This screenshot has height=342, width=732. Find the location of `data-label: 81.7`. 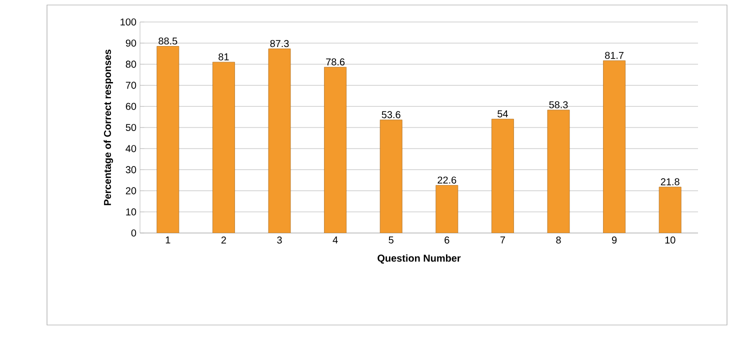

data-label: 81.7 is located at coordinates (614, 55).